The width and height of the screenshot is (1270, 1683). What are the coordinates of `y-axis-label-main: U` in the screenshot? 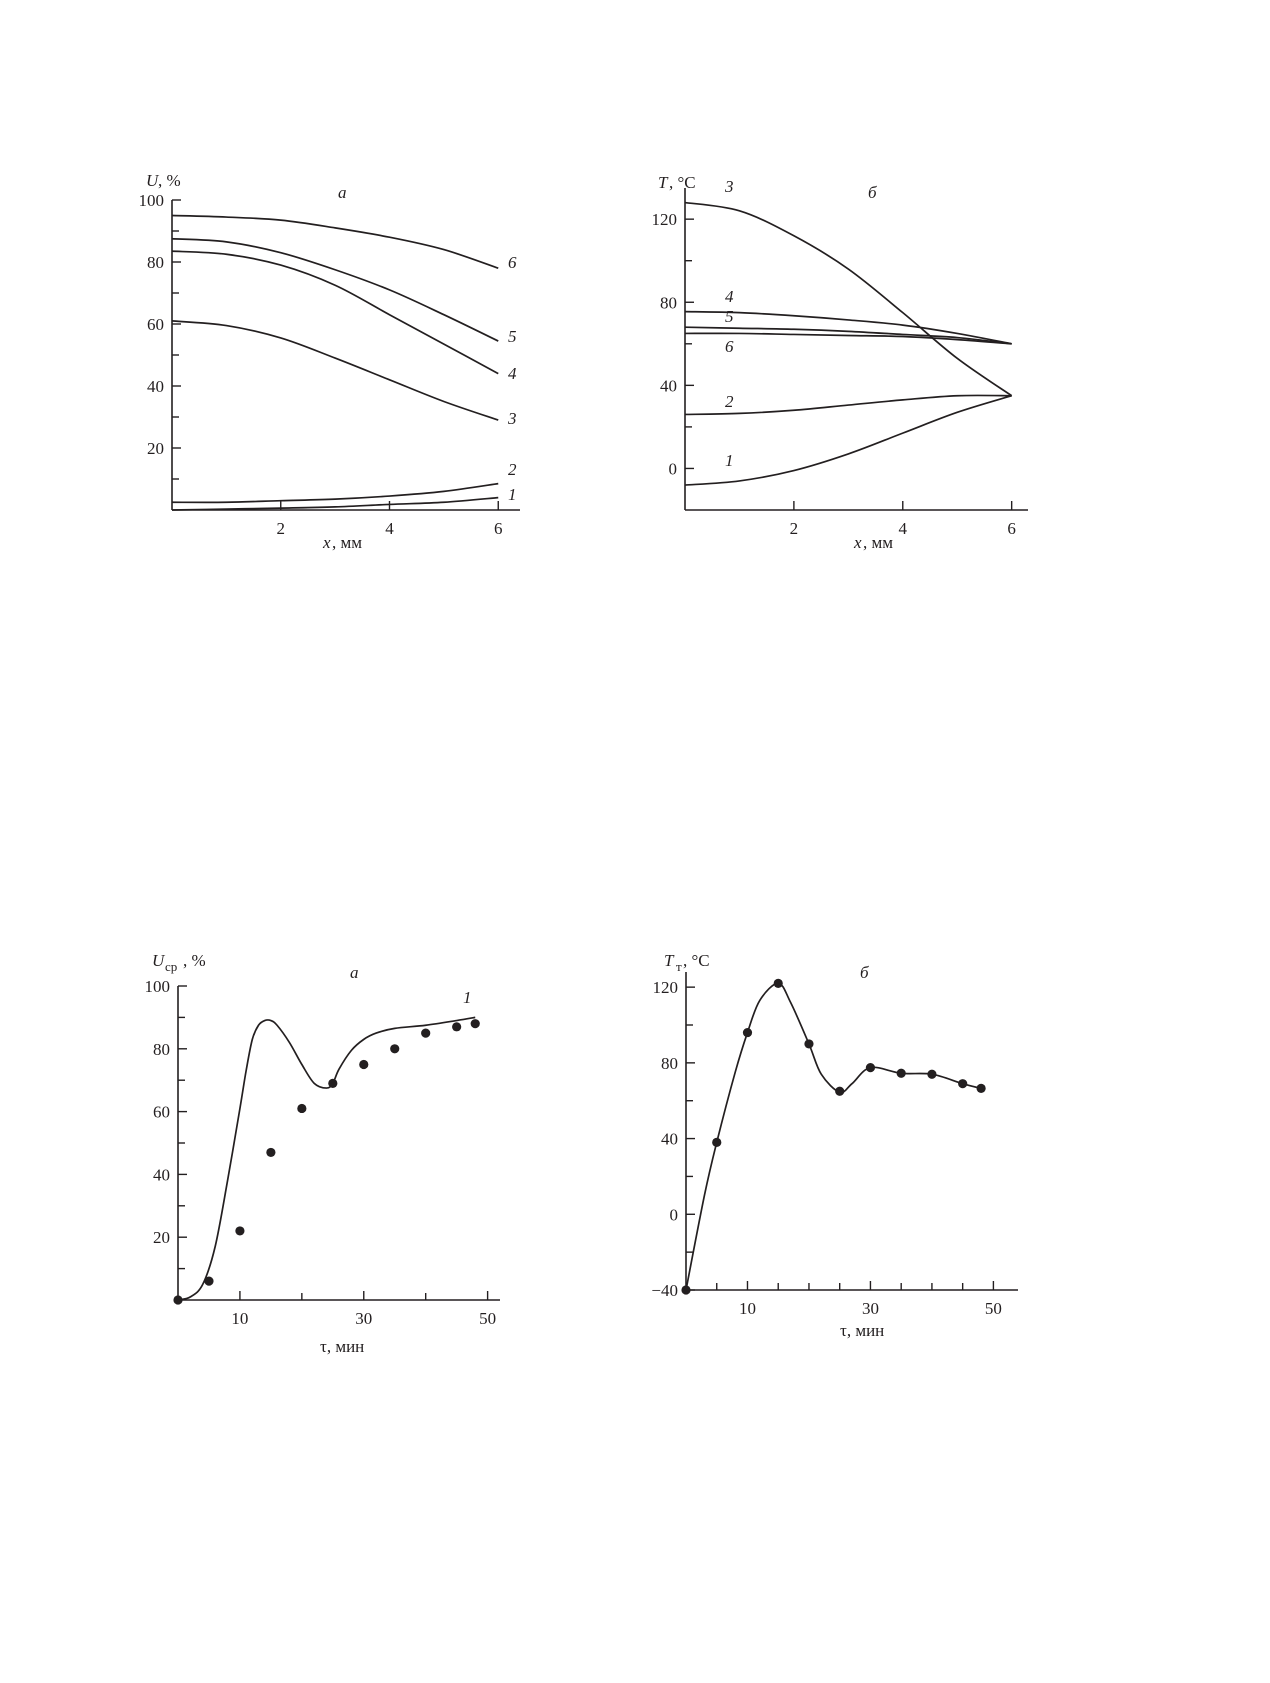 It's located at (159, 960).